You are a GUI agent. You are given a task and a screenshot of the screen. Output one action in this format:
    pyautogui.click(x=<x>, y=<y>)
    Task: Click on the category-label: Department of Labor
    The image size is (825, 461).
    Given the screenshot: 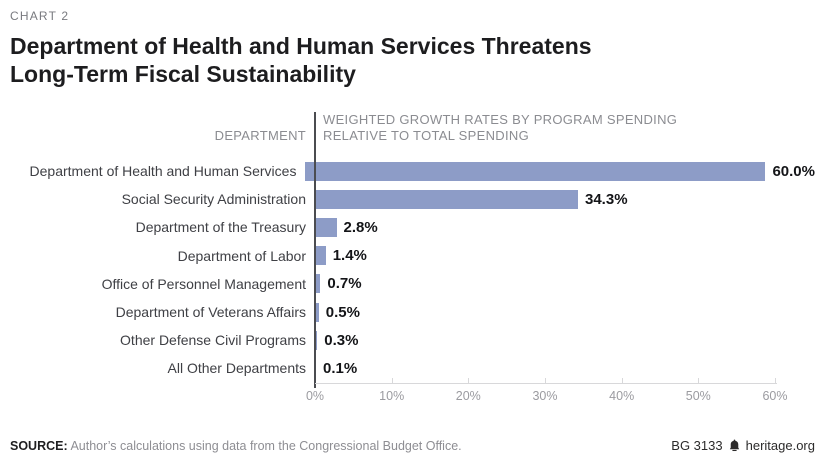 What is the action you would take?
    pyautogui.click(x=241, y=255)
    